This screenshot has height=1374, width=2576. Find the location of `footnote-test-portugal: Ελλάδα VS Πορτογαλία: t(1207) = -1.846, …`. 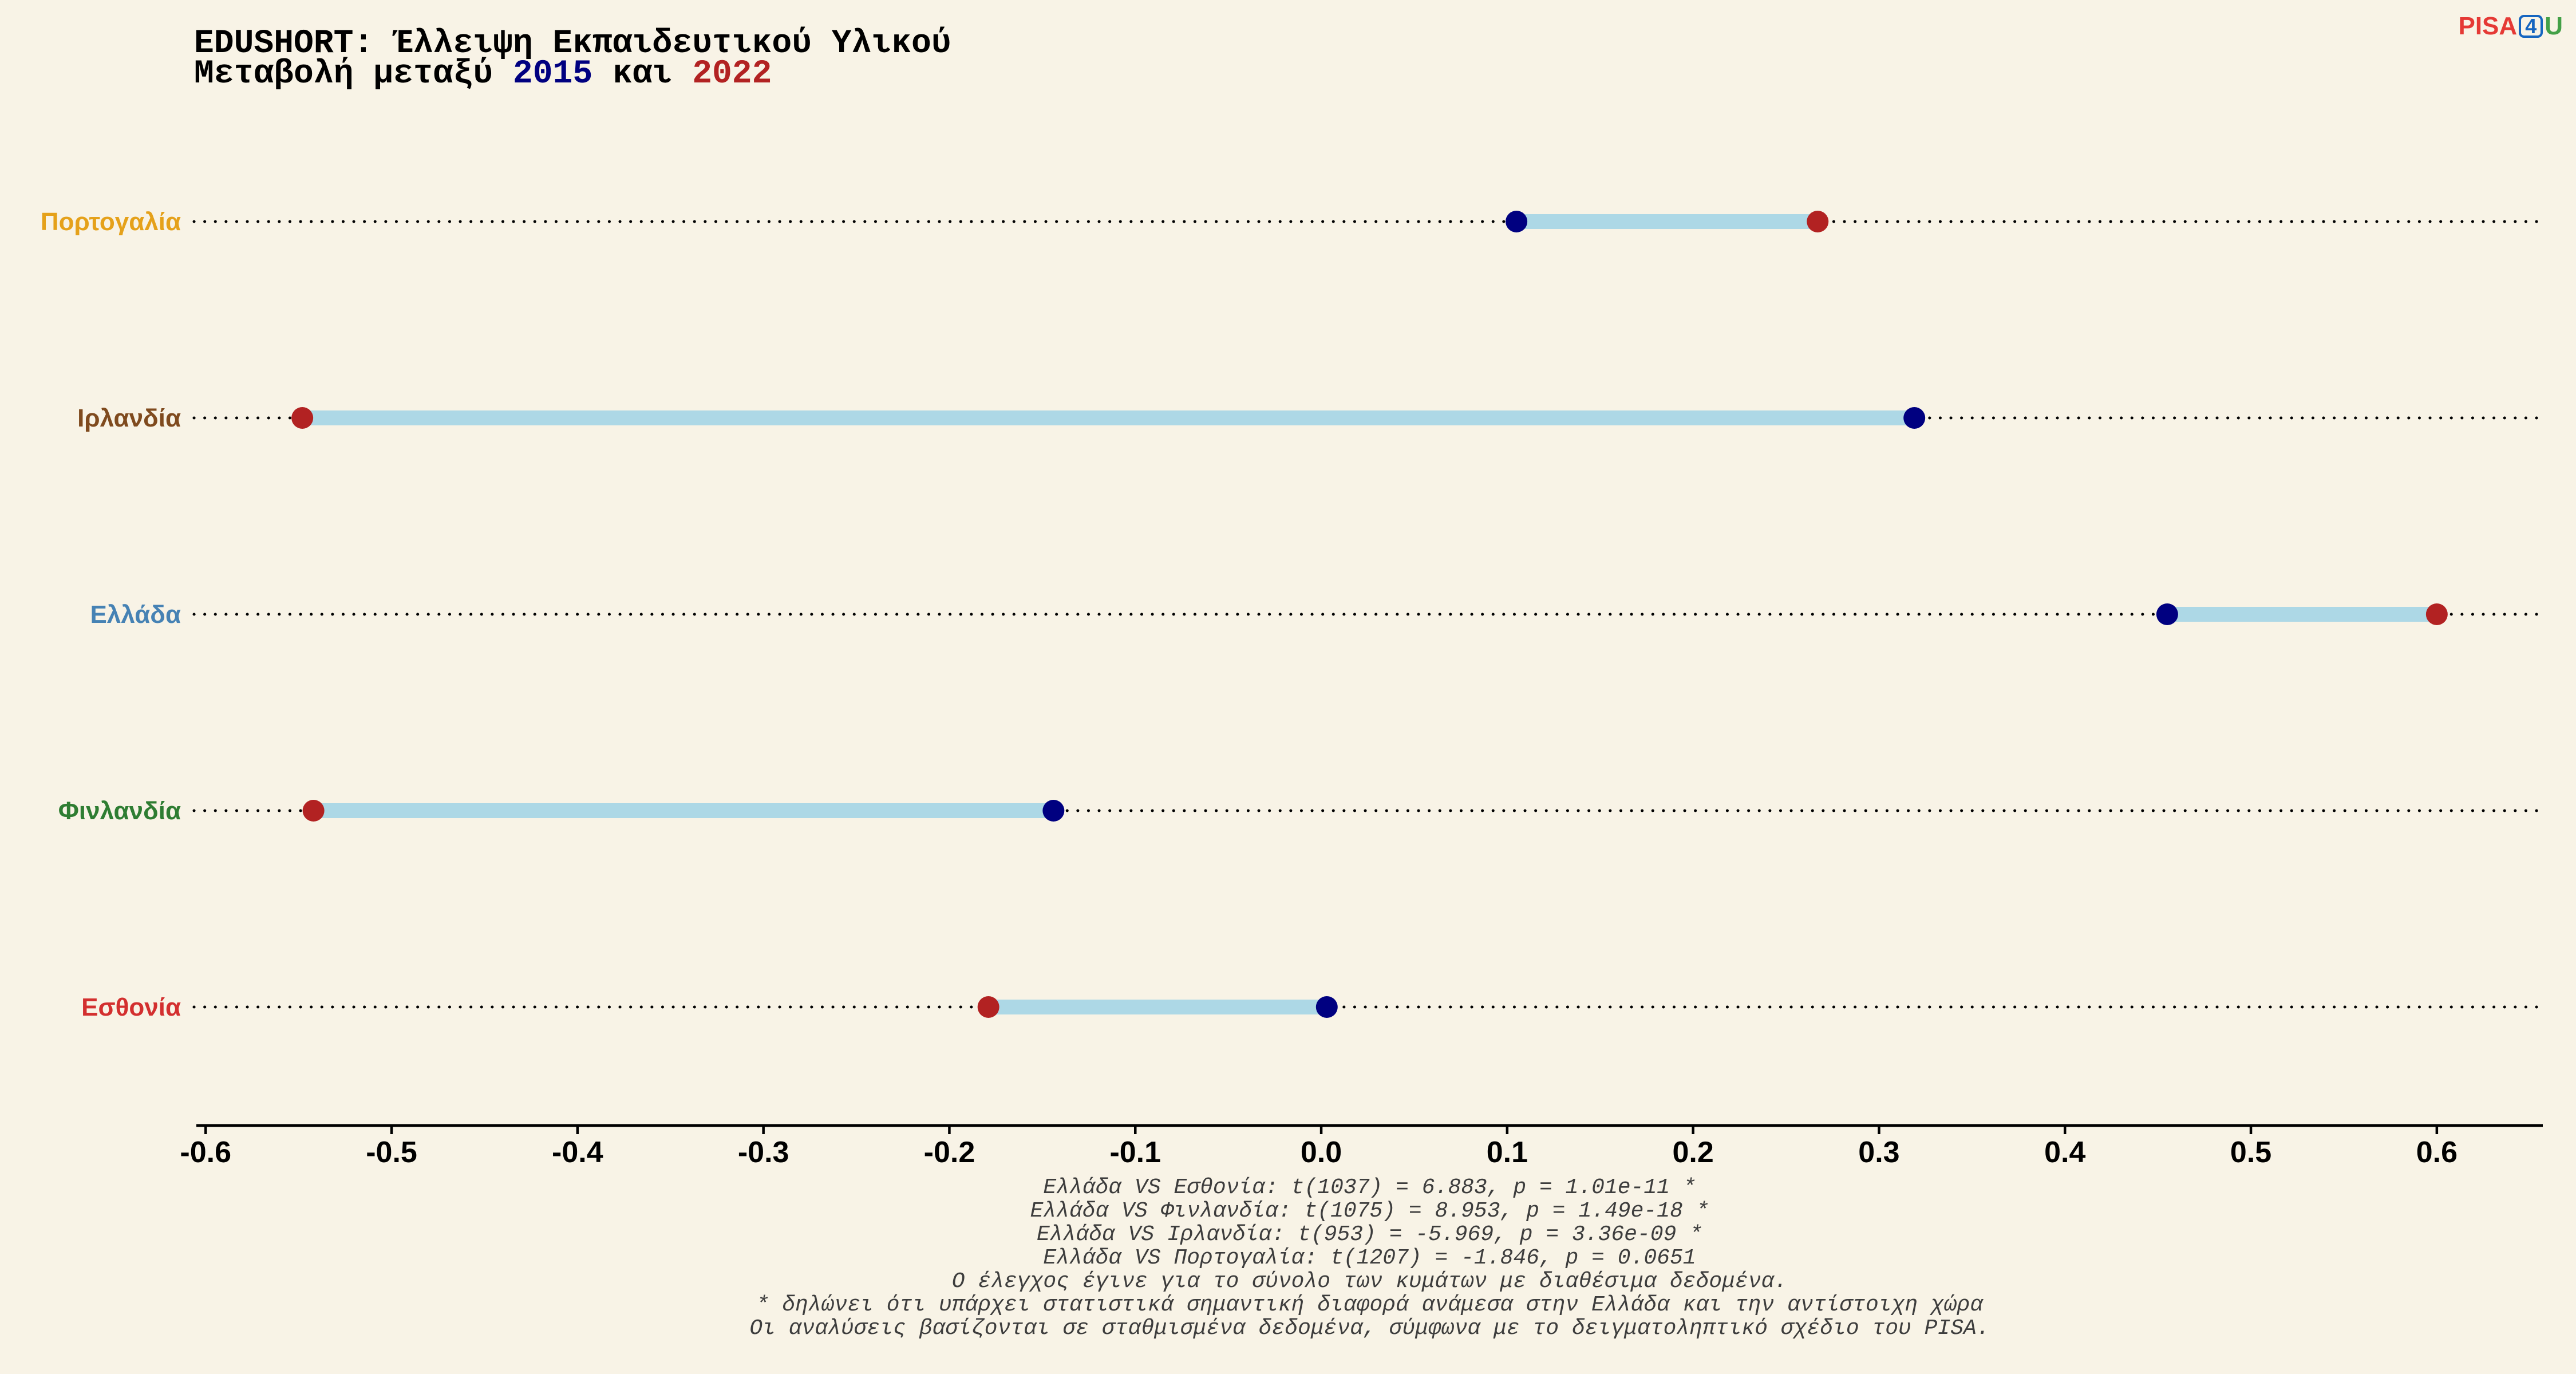

footnote-test-portugal: Ελλάδα VS Πορτογαλία: t(1207) = -1.846, … is located at coordinates (1369, 1258).